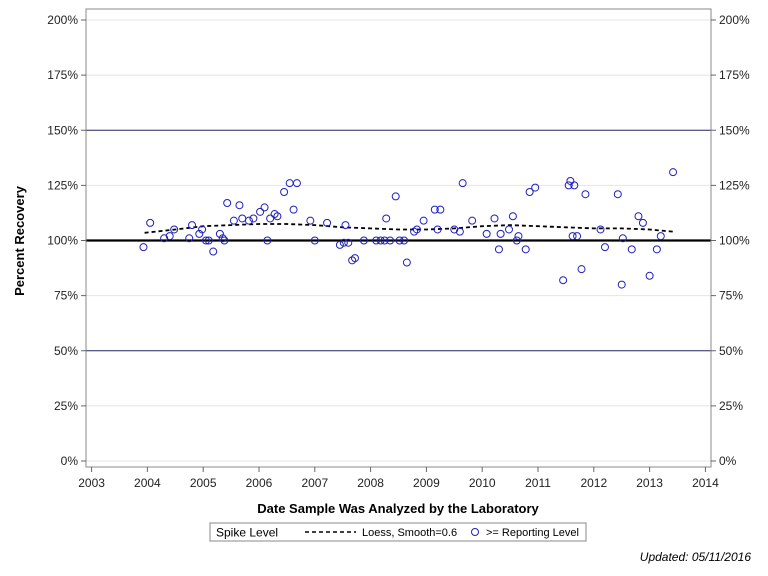  What do you see at coordinates (66, 296) in the screenshot?
I see `y-tick-label: 75%` at bounding box center [66, 296].